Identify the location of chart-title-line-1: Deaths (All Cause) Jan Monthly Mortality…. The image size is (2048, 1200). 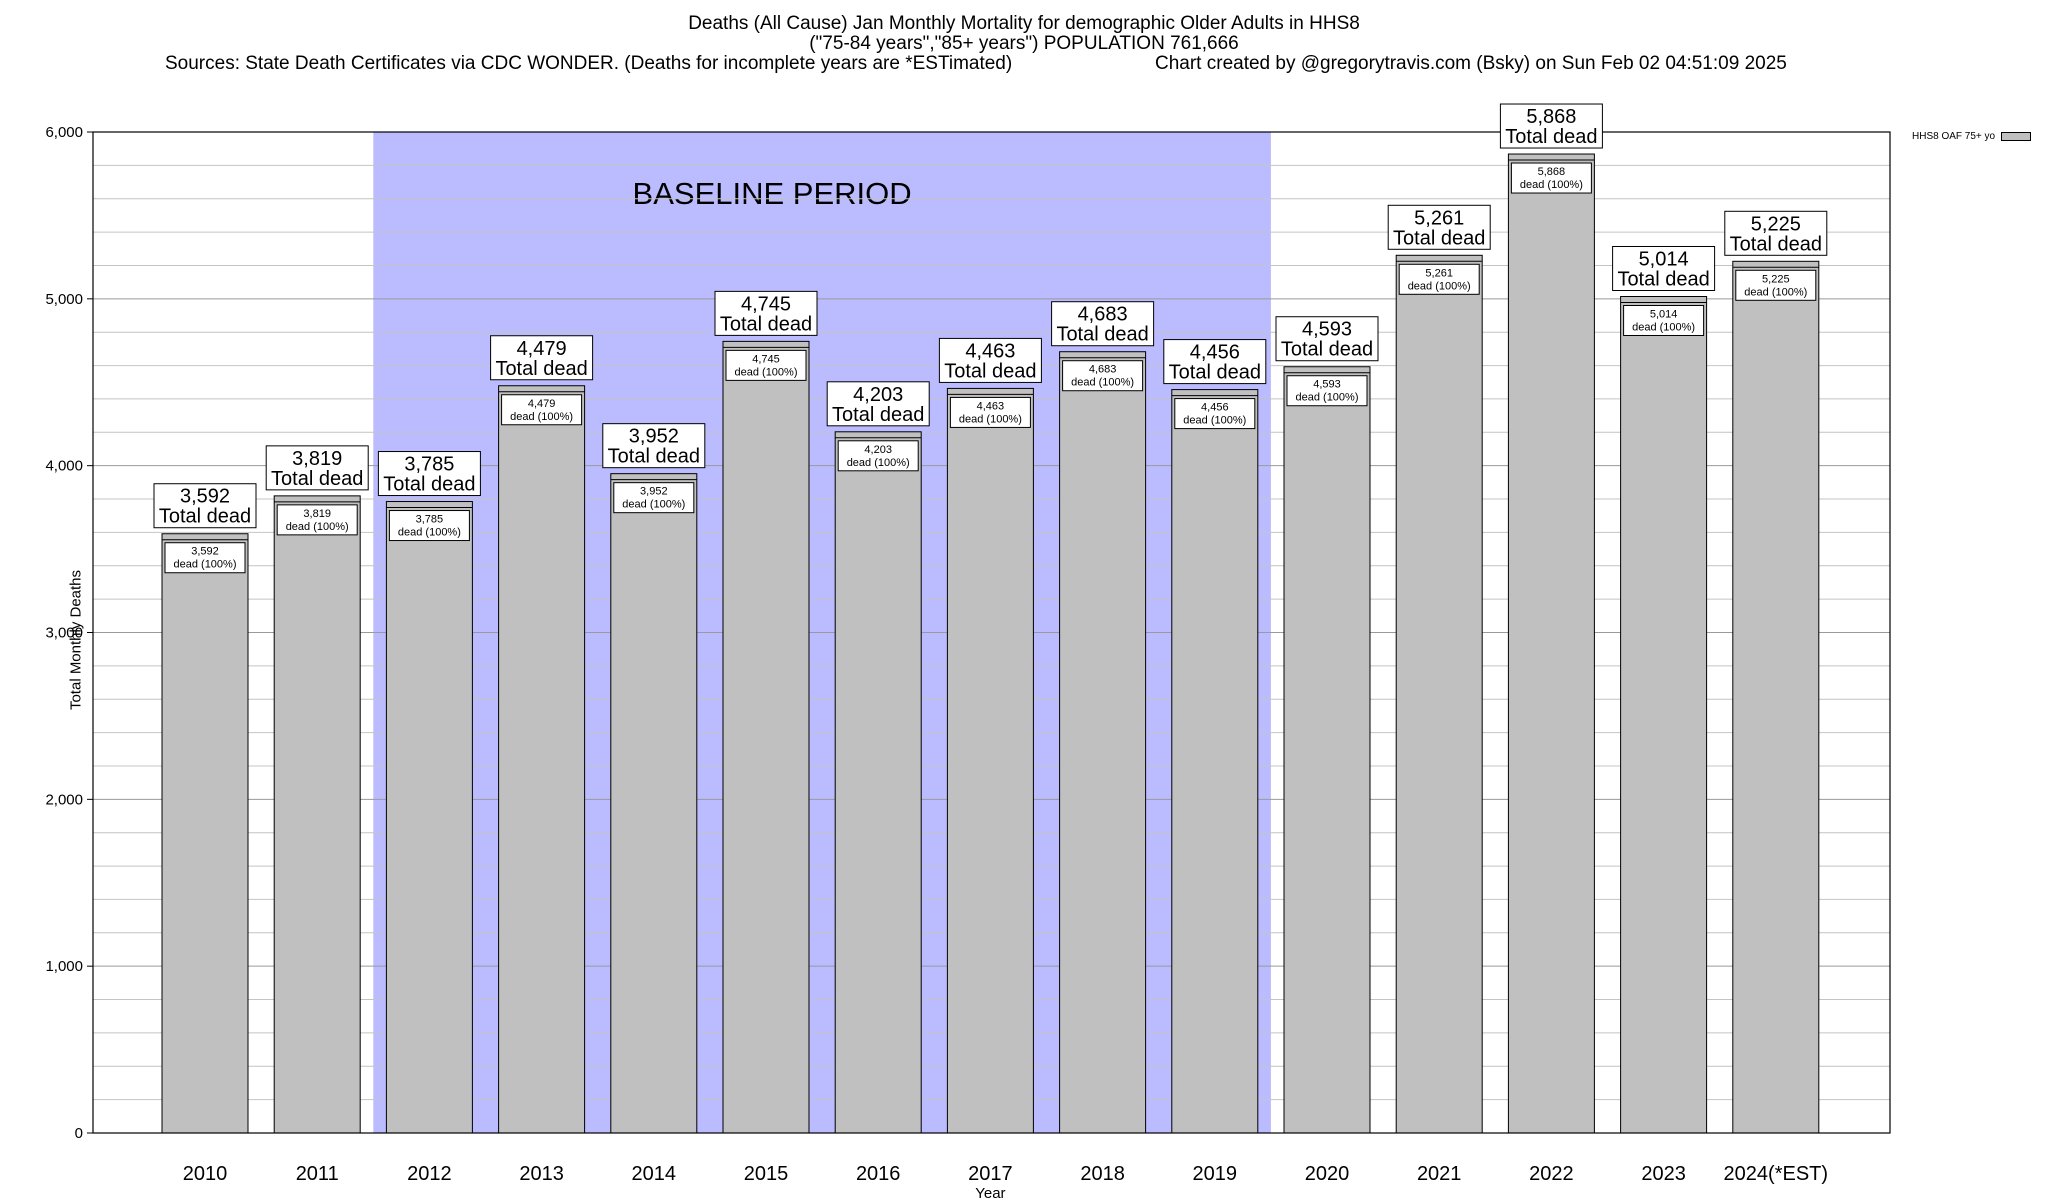
(1024, 23).